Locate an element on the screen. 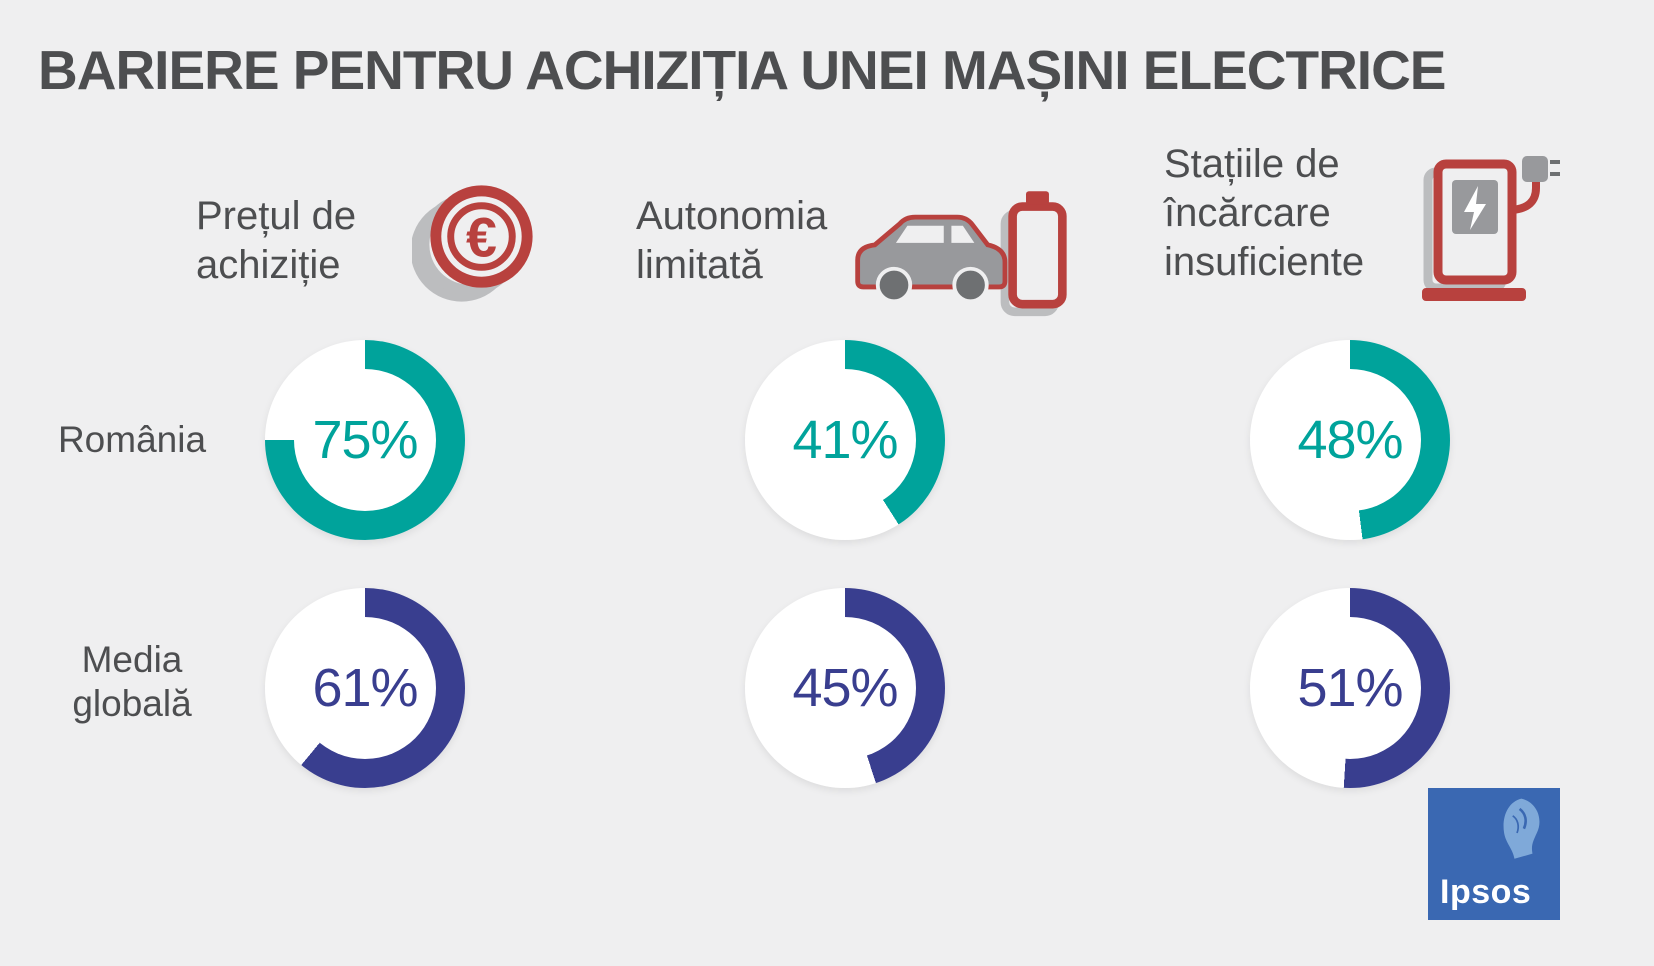  donut-romania-pret: 75% is located at coordinates (365, 440).